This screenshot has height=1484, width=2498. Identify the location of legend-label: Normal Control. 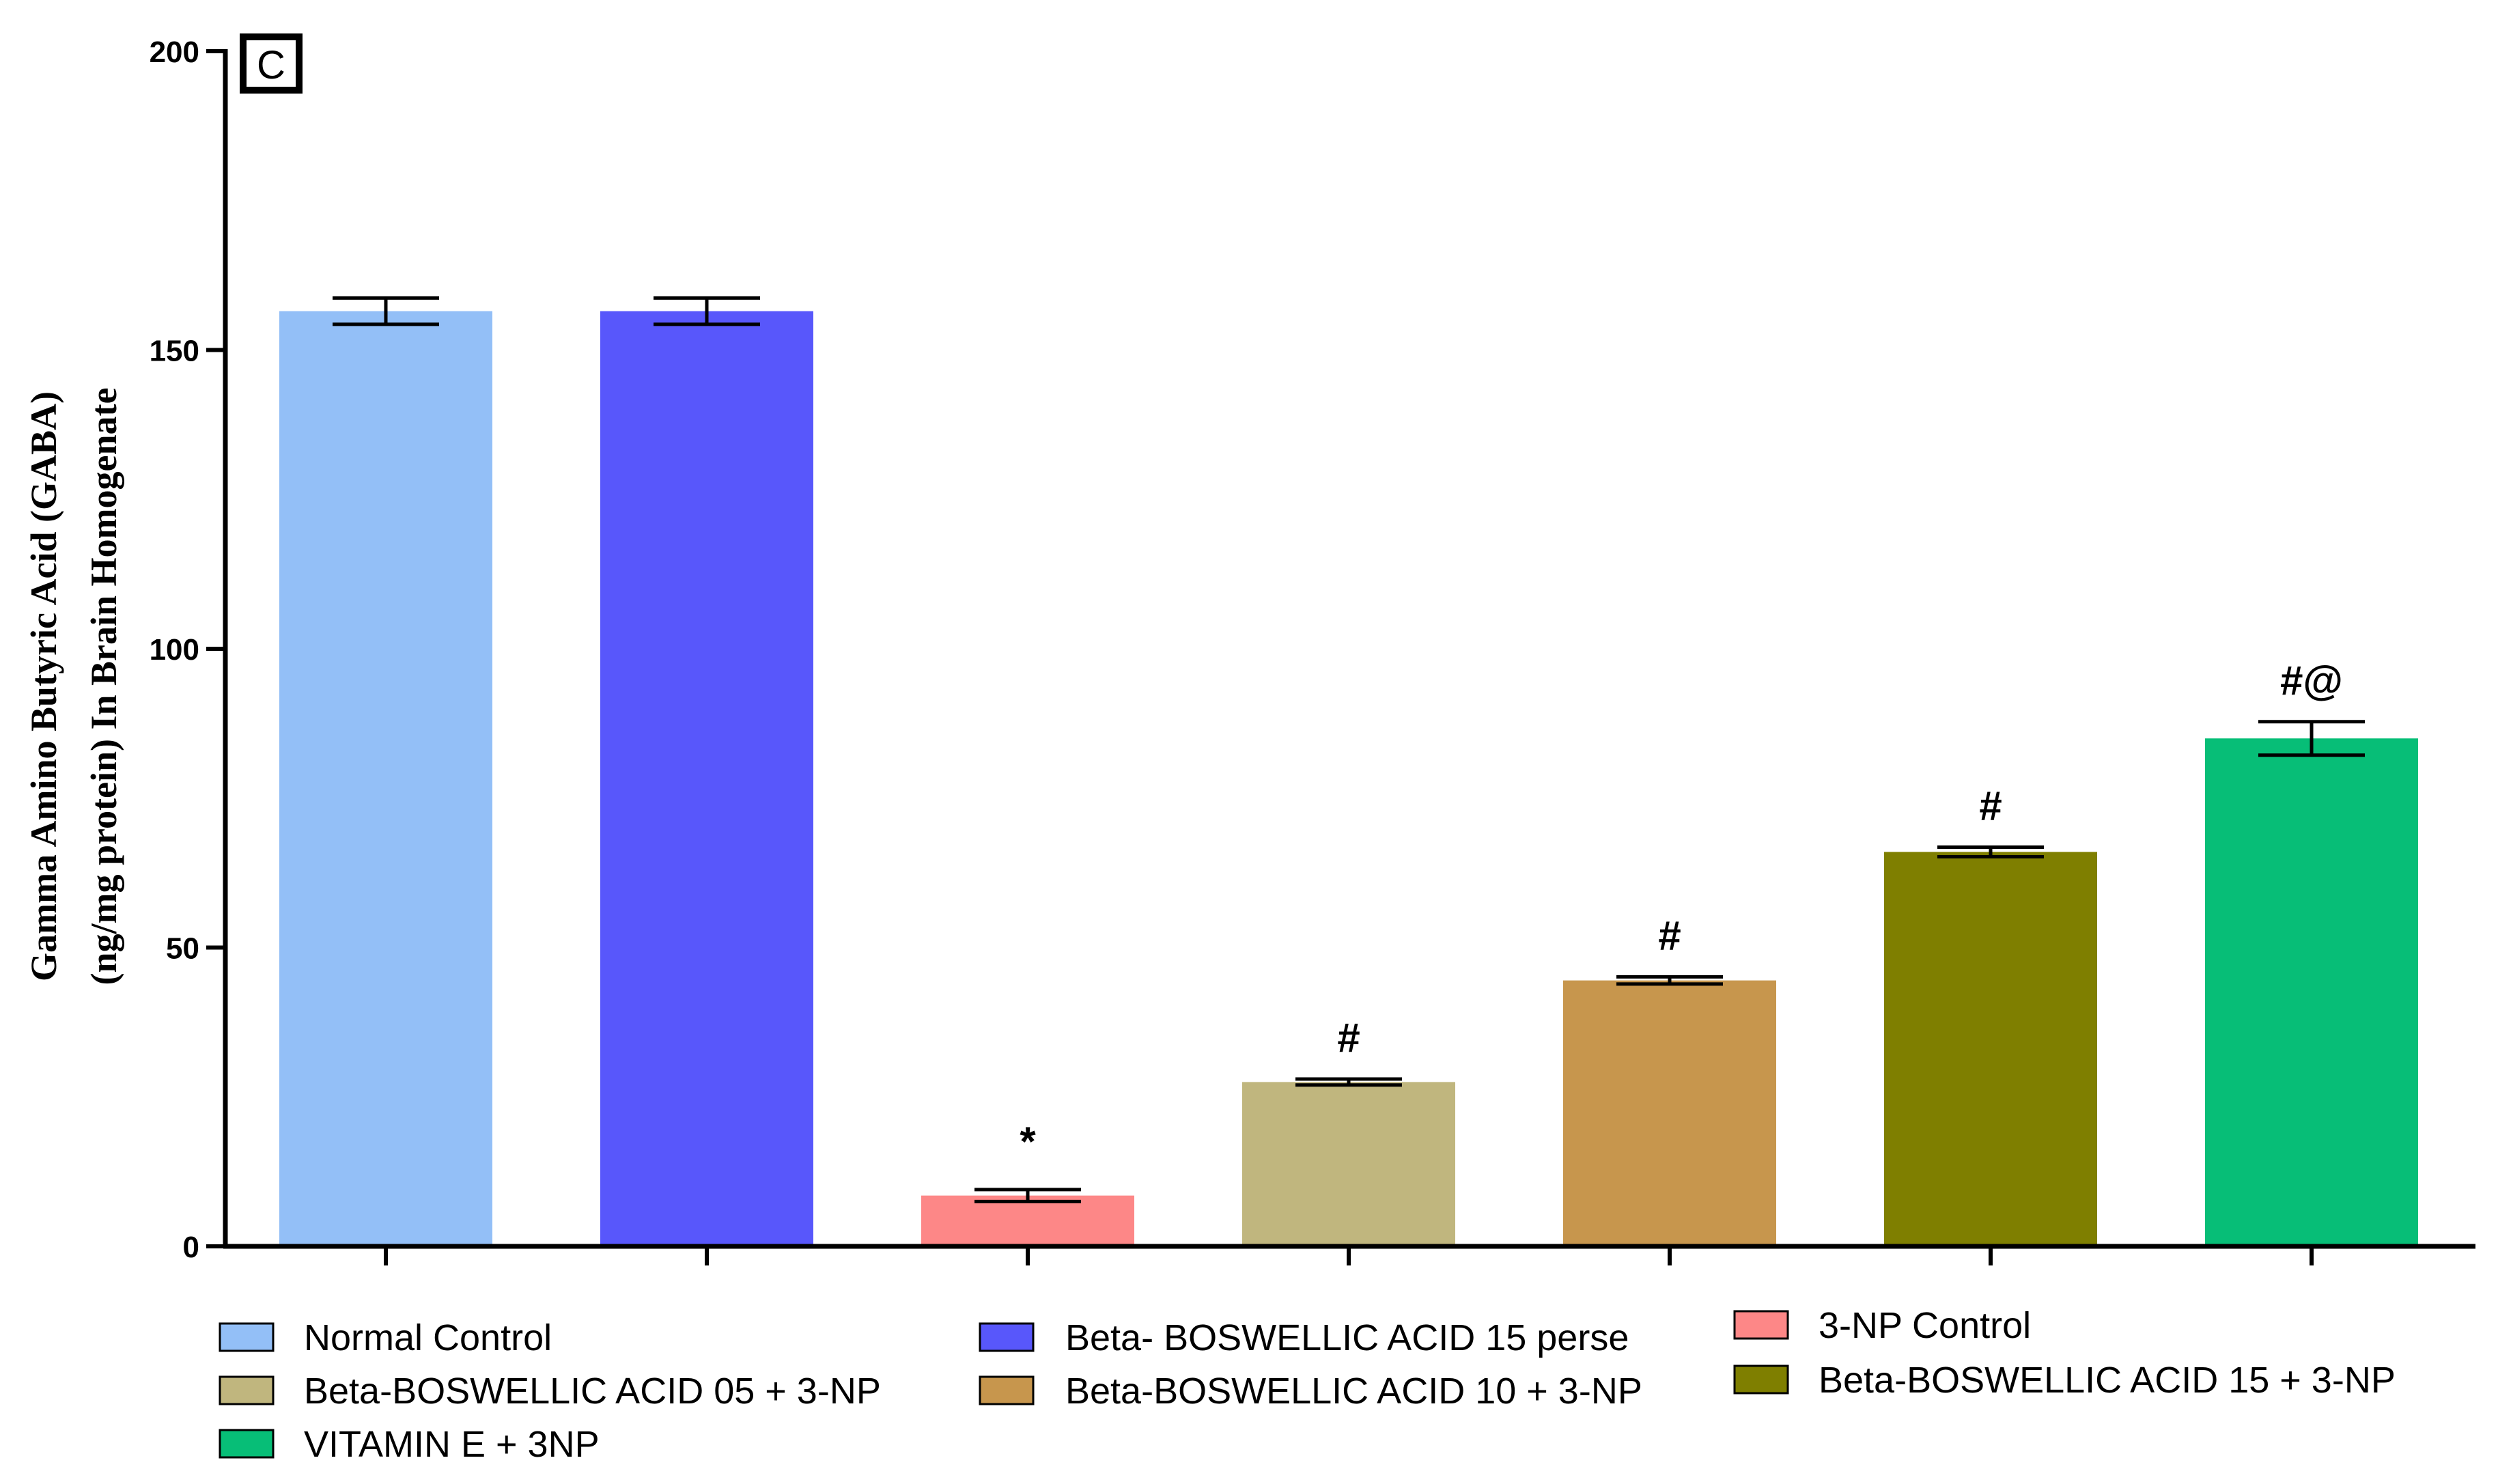
(428, 1337).